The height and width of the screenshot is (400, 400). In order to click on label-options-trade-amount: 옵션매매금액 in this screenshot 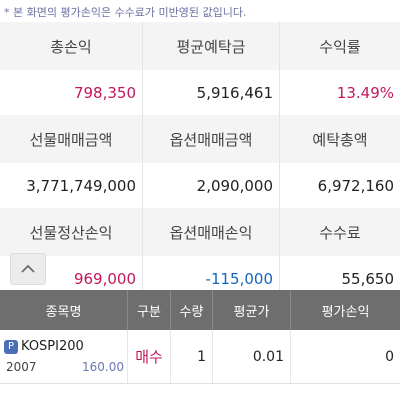, I will do `click(211, 139)`.